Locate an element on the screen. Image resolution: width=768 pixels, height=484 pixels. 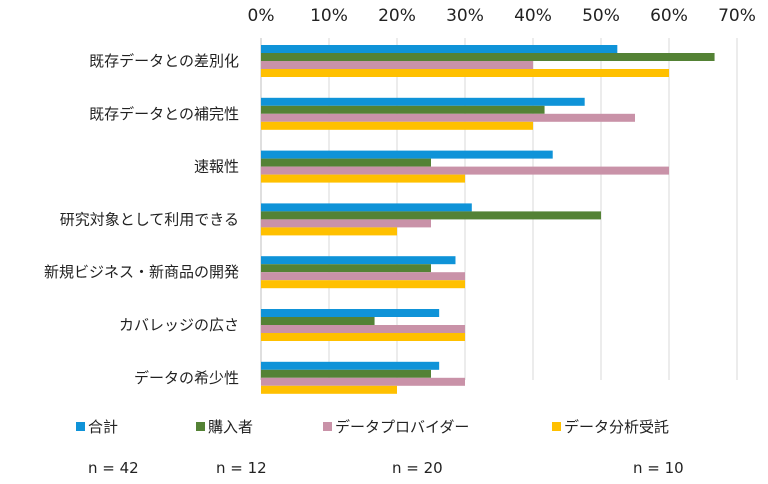
x-tick-label: 30% is located at coordinates (465, 16).